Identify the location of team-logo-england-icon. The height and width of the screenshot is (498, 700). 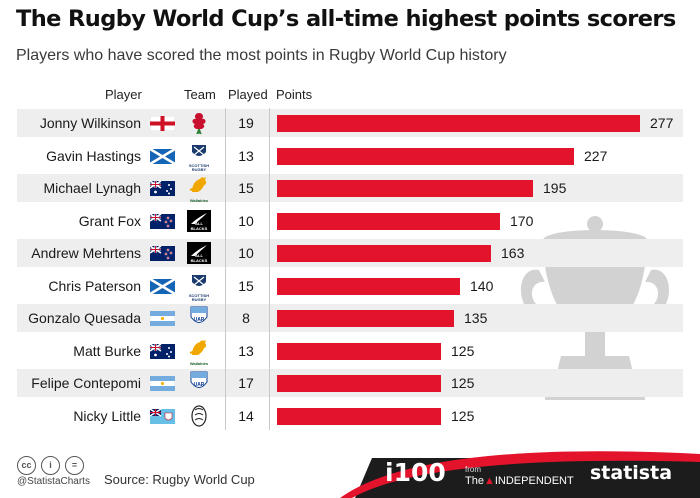
(199, 123).